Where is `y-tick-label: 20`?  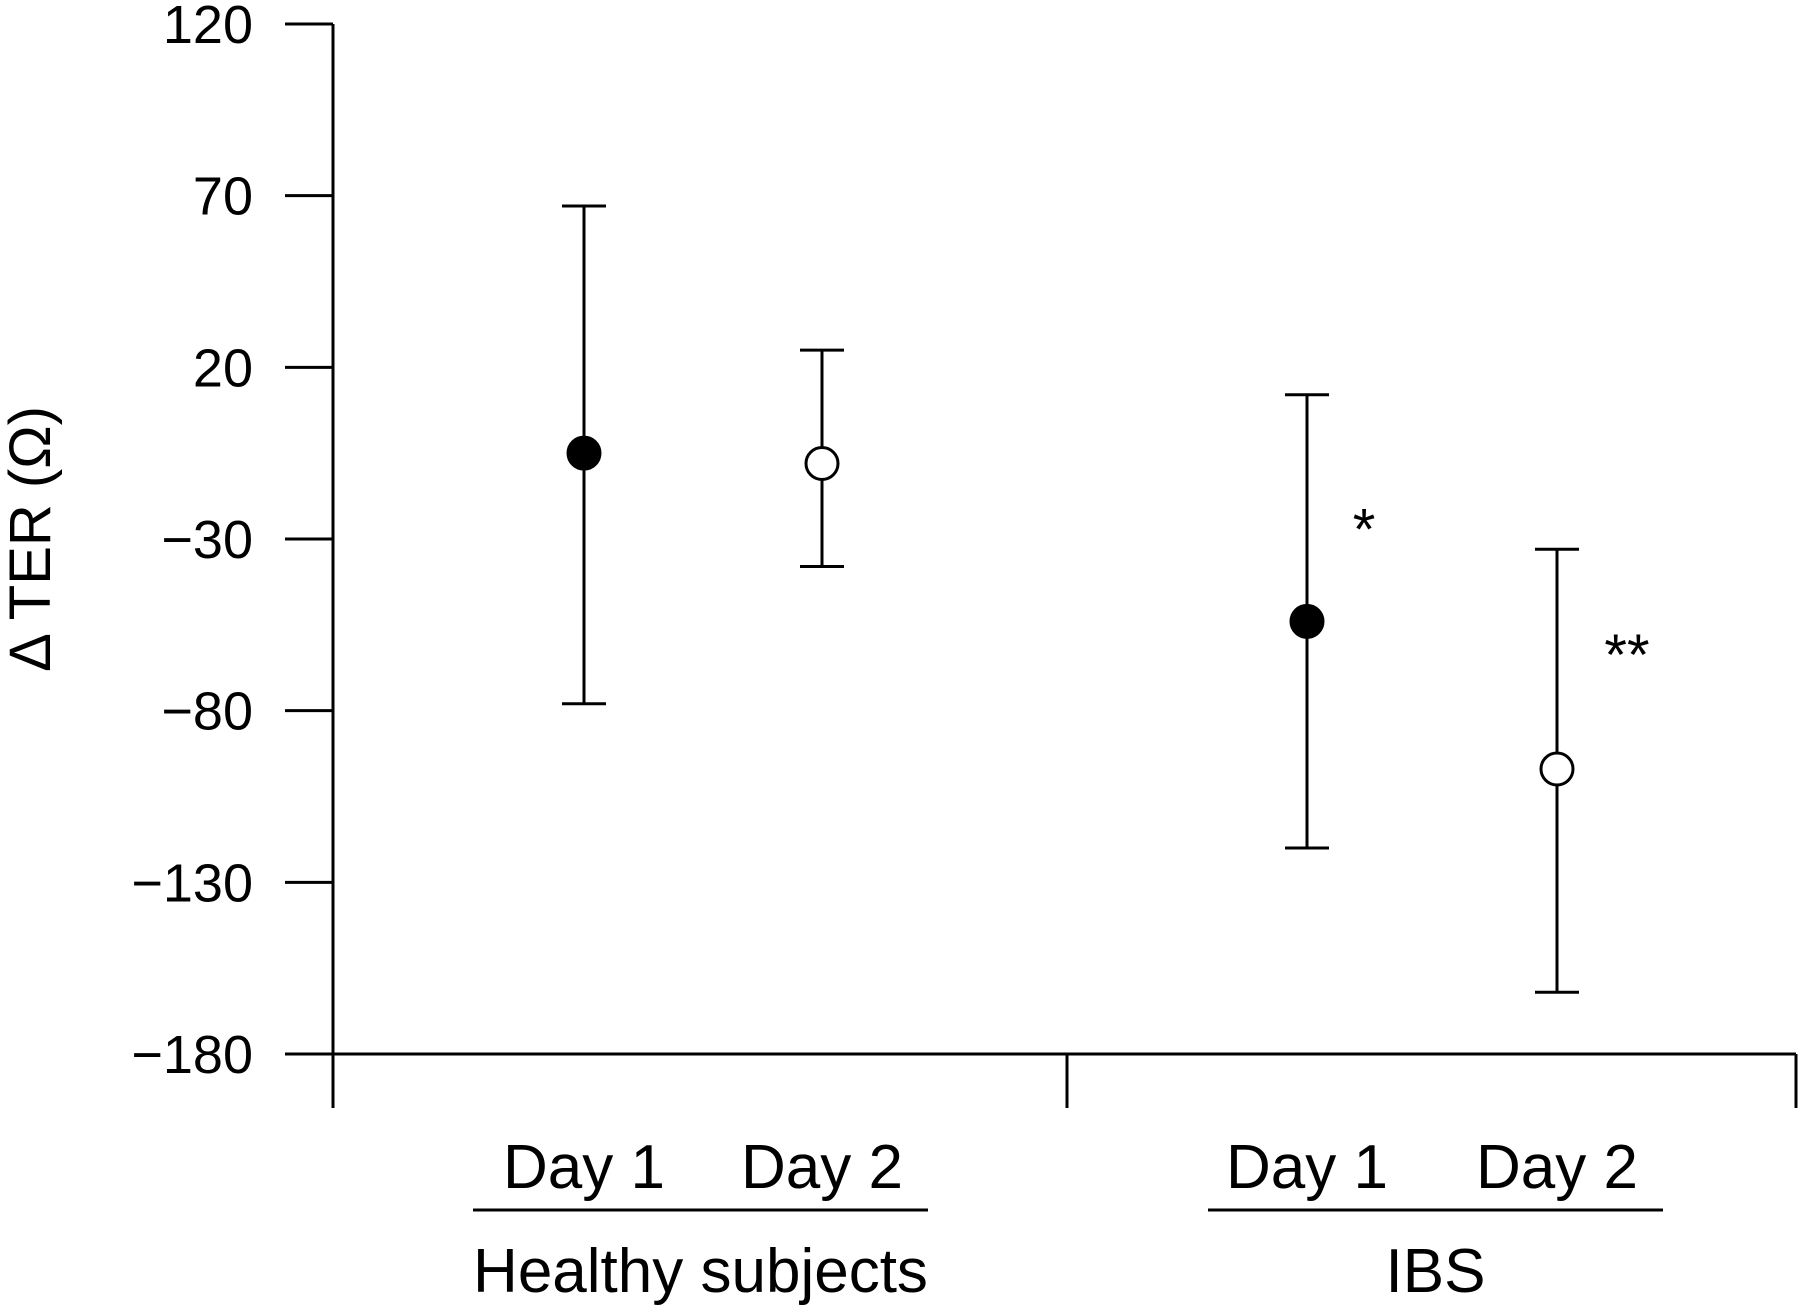
y-tick-label: 20 is located at coordinates (223, 368).